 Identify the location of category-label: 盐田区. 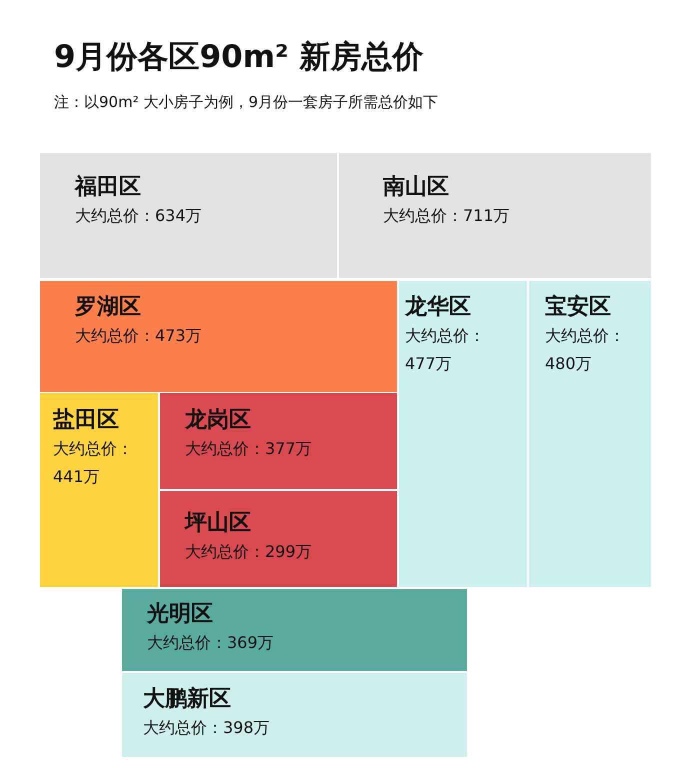
(85, 420).